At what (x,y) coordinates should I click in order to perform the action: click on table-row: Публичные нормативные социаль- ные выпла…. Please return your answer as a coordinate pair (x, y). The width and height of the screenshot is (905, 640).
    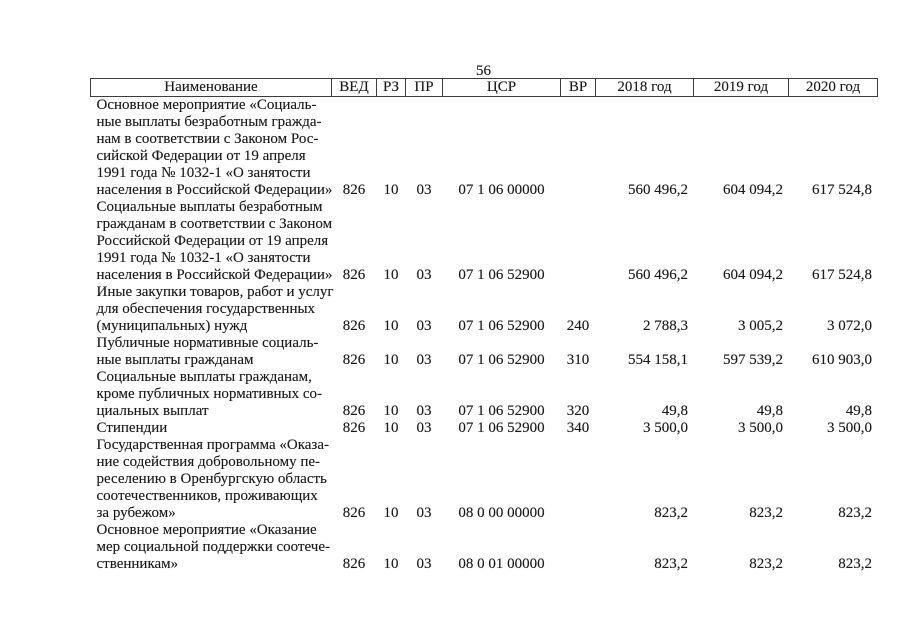
    Looking at the image, I should click on (484, 352).